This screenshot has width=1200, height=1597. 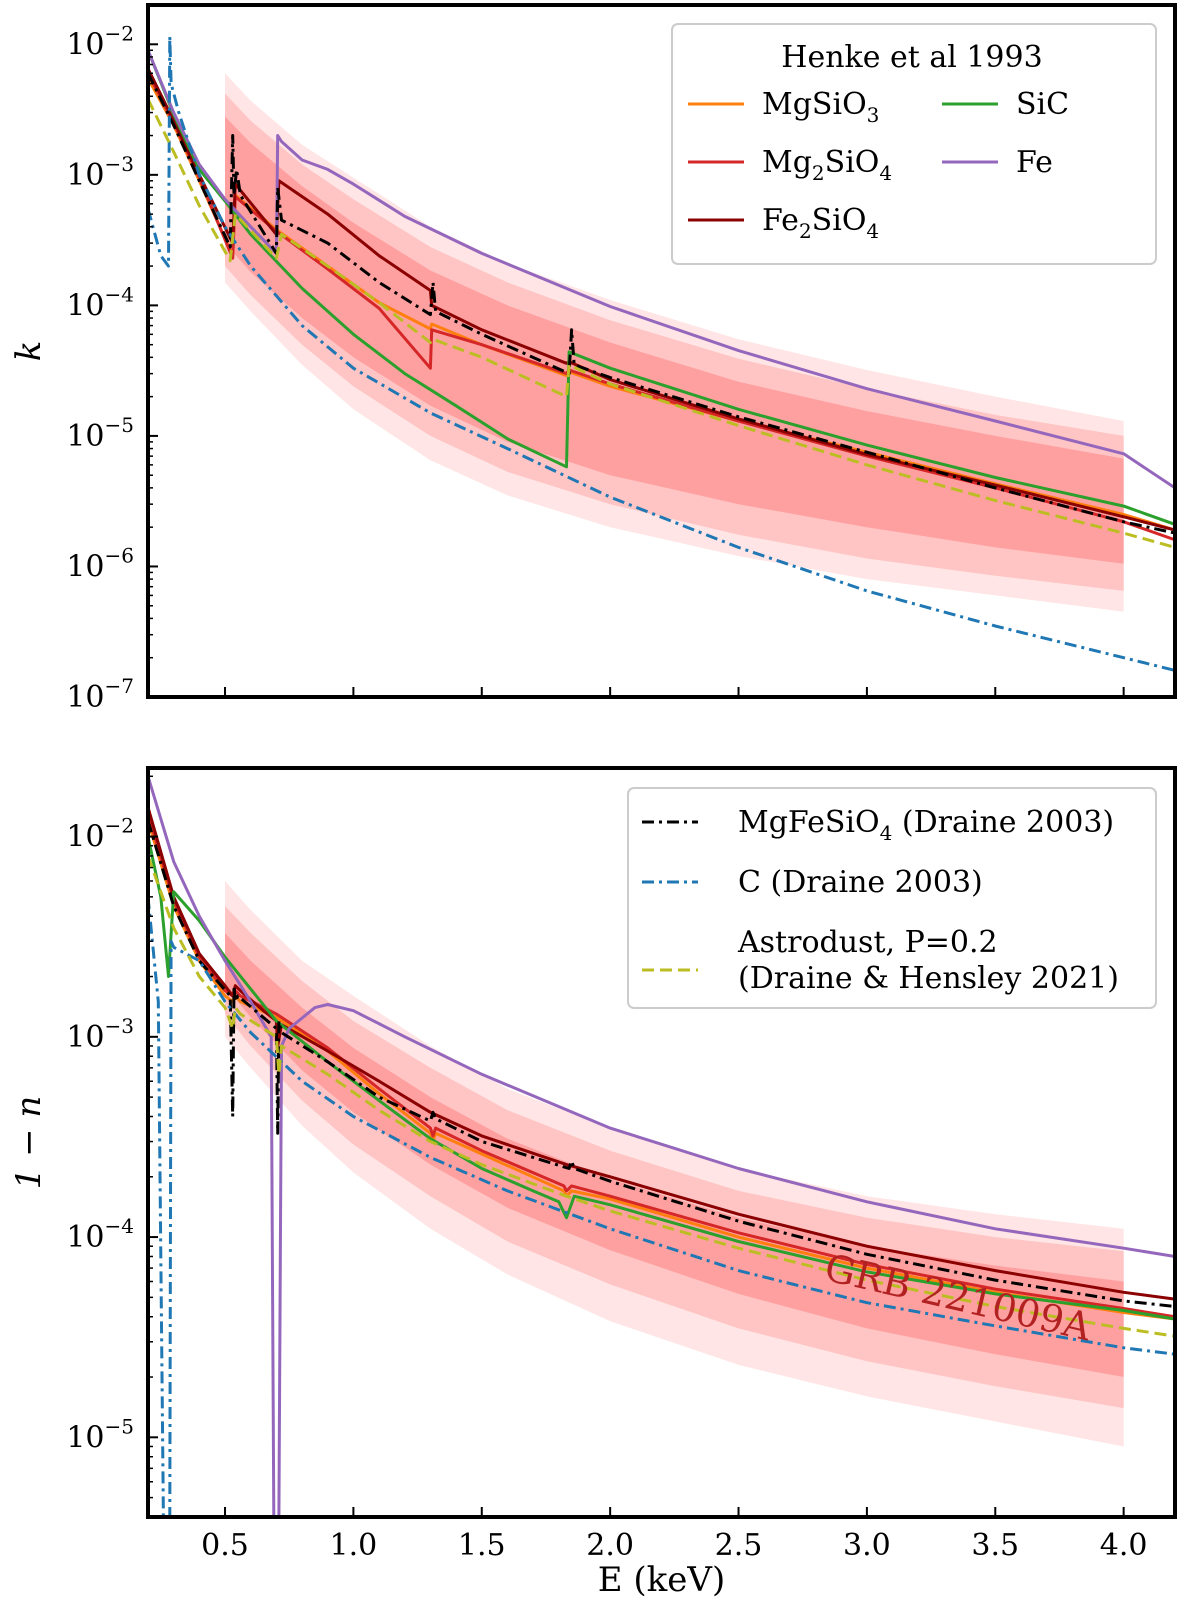 I want to click on y-tick-label: 10⁻⁷, so click(x=100, y=694).